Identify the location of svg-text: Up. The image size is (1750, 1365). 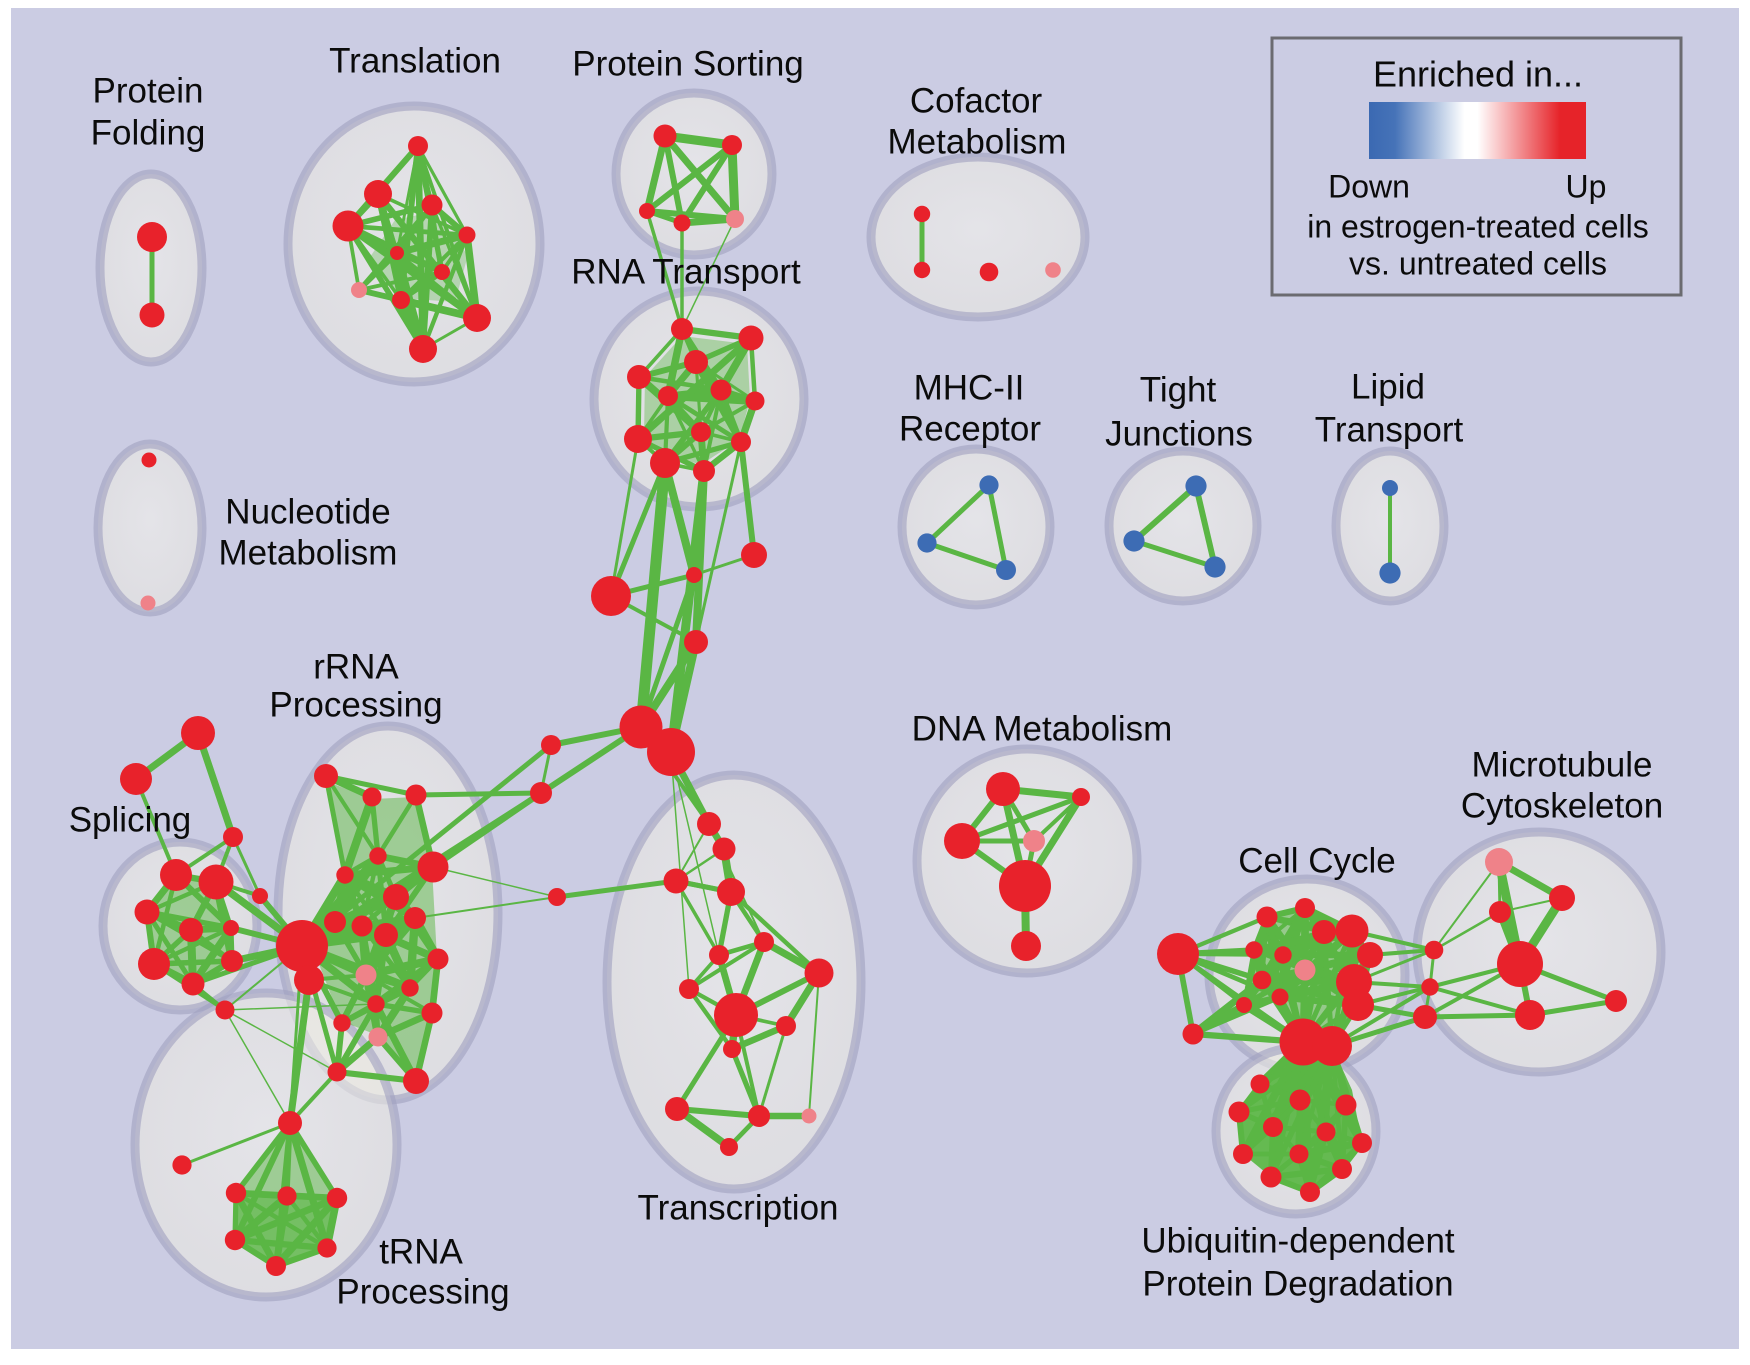
(1586, 186).